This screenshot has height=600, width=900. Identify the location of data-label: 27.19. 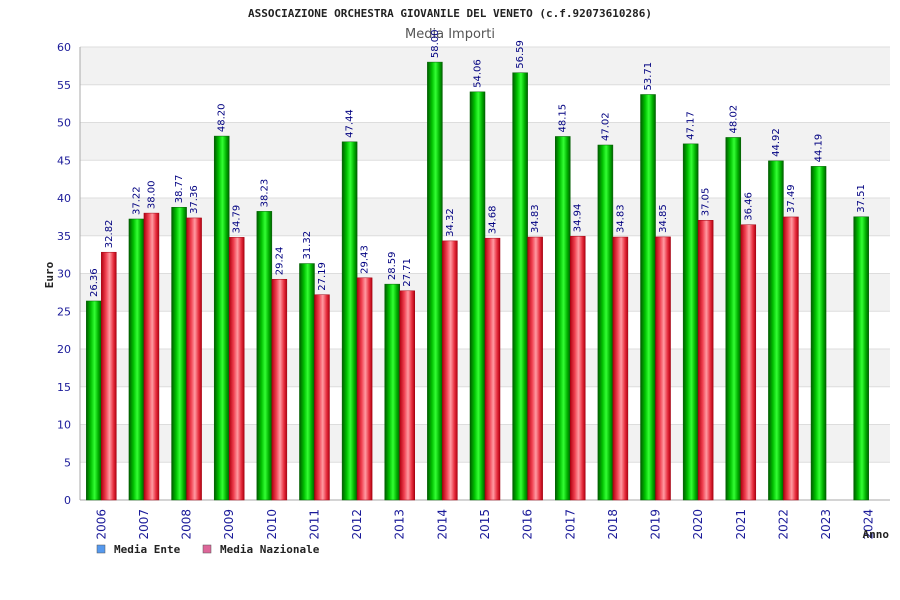
(322, 276).